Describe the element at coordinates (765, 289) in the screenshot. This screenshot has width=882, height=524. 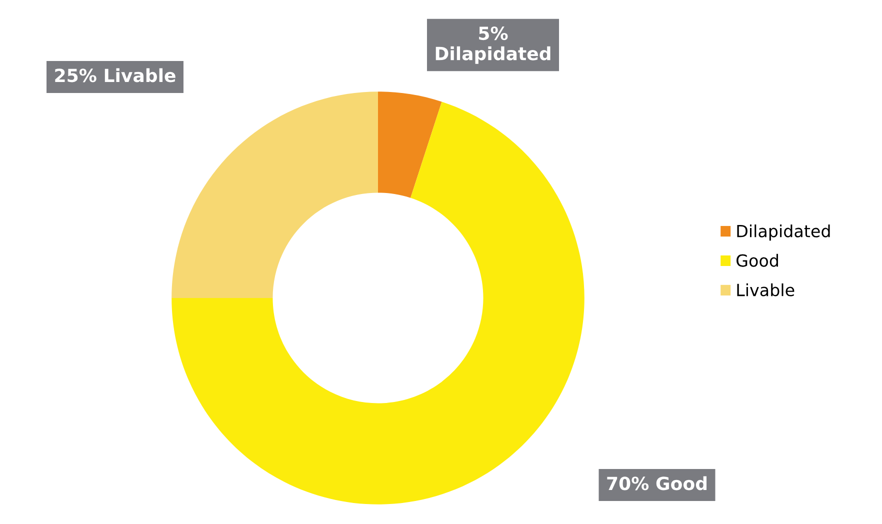
I see `legend-label: Livable` at that location.